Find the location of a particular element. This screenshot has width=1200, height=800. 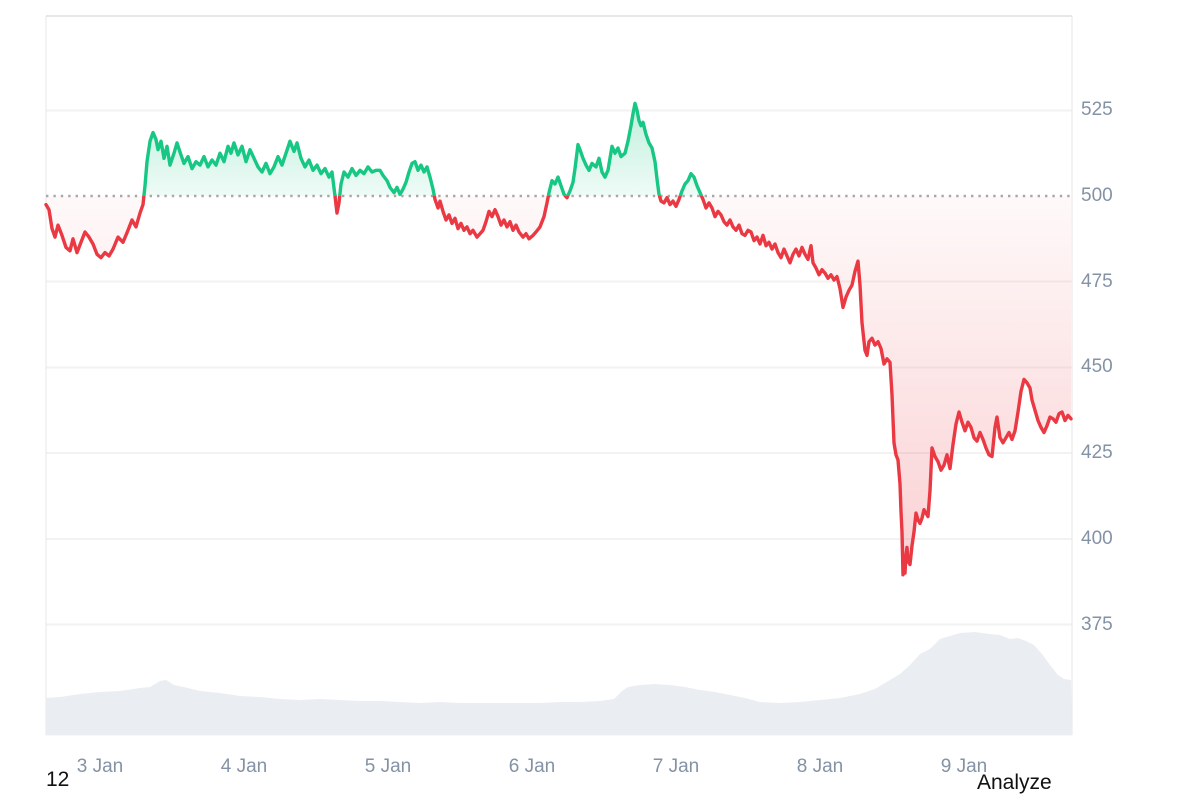

x-axis-tick-label: 5 Jan is located at coordinates (388, 766).